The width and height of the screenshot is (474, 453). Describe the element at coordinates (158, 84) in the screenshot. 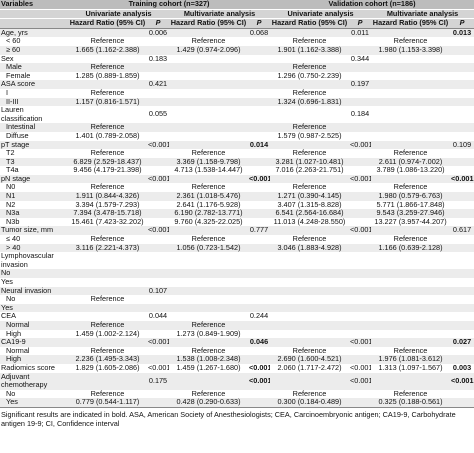

I see `p-cell: 0.421` at that location.